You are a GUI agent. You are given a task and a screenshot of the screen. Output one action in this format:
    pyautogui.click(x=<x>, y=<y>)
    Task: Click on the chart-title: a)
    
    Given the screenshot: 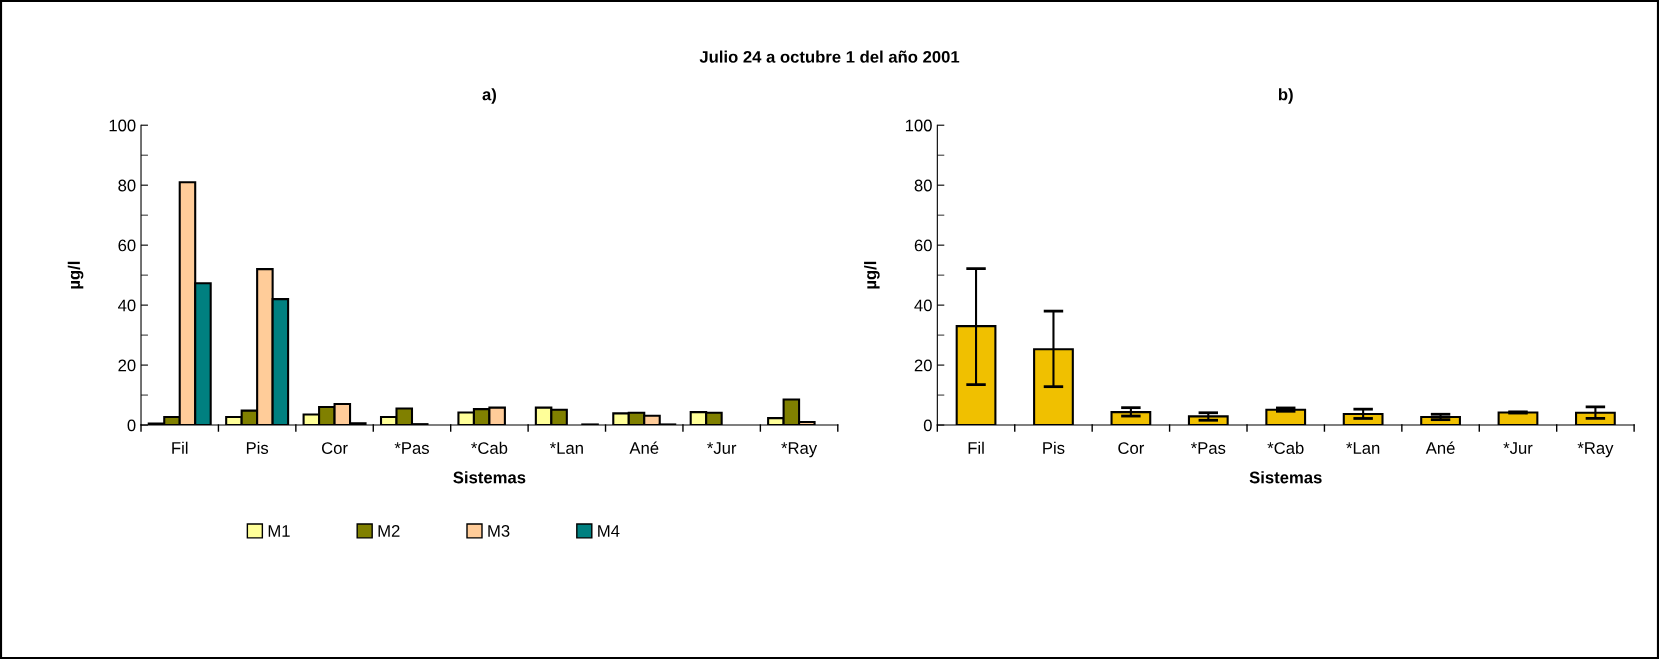 What is the action you would take?
    pyautogui.click(x=489, y=96)
    